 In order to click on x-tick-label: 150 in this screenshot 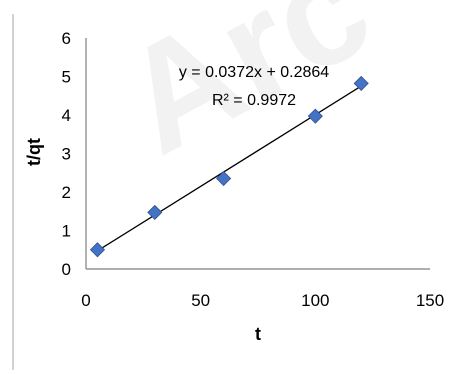, I will do `click(430, 300)`.